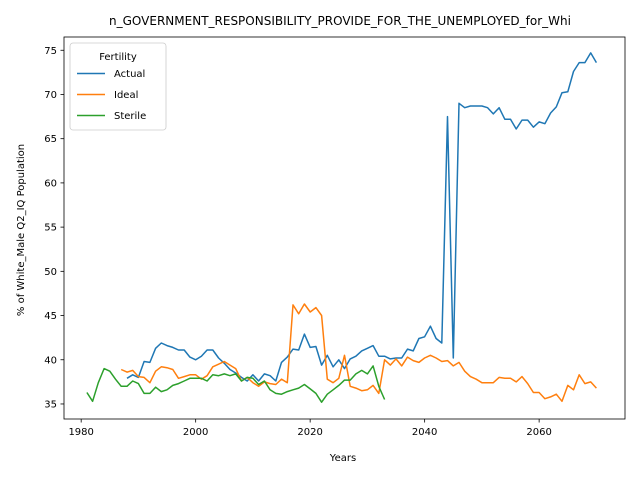 The height and width of the screenshot is (480, 640). I want to click on legend-entry-ideal: Ideal, so click(126, 95).